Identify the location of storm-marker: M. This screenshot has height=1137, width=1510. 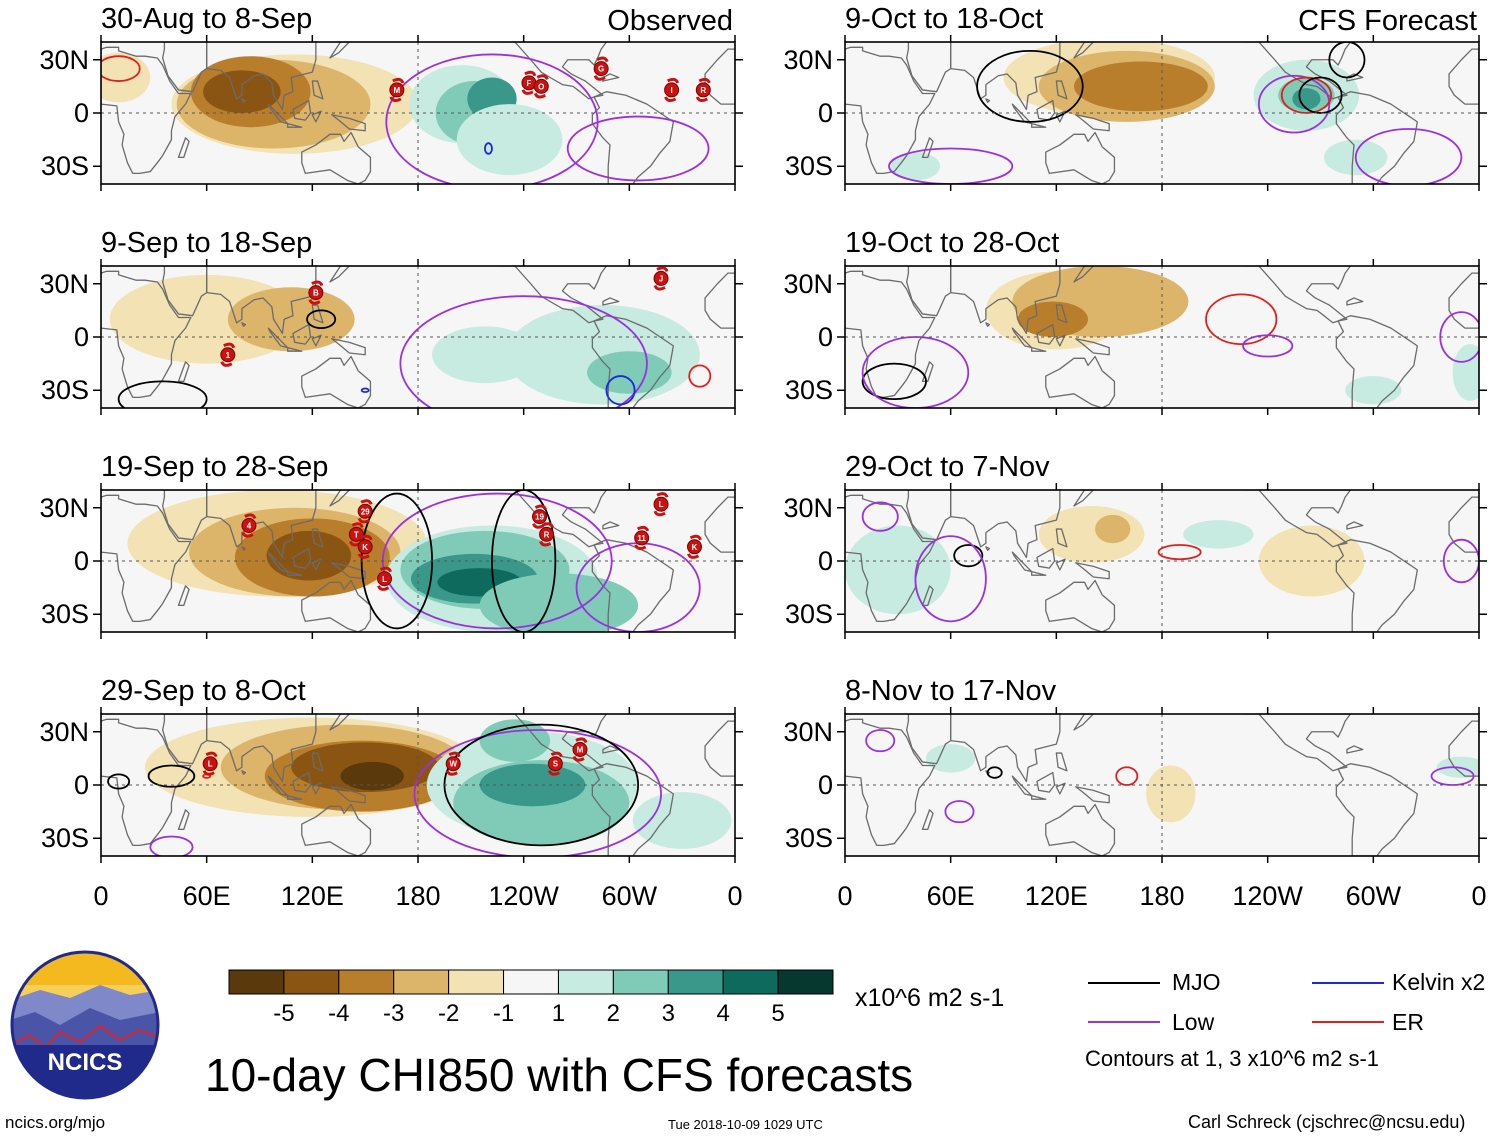
(580, 749).